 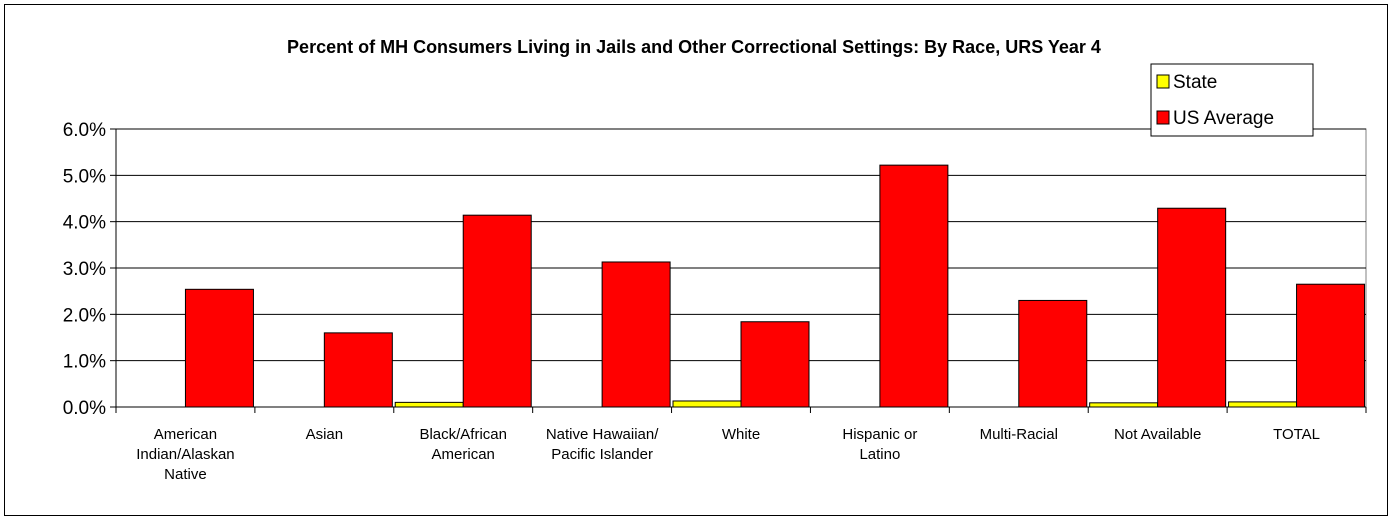 What do you see at coordinates (84, 269) in the screenshot?
I see `y-tick-label: 3.0%` at bounding box center [84, 269].